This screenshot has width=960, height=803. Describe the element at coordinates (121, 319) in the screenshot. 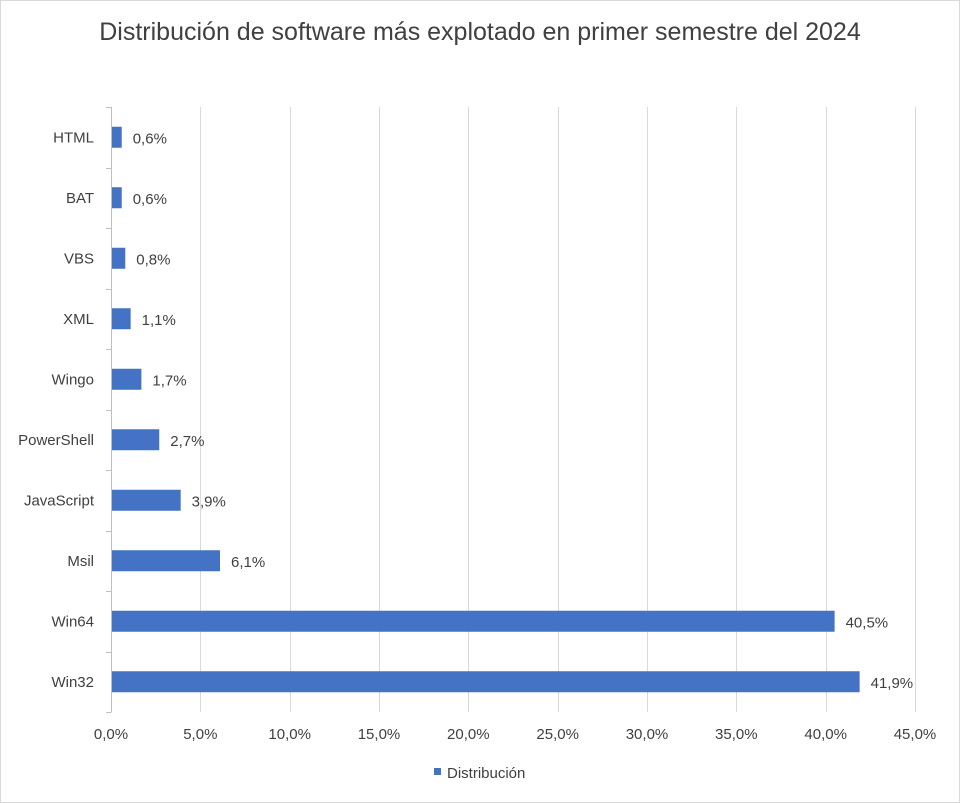

I see `bar-xml` at that location.